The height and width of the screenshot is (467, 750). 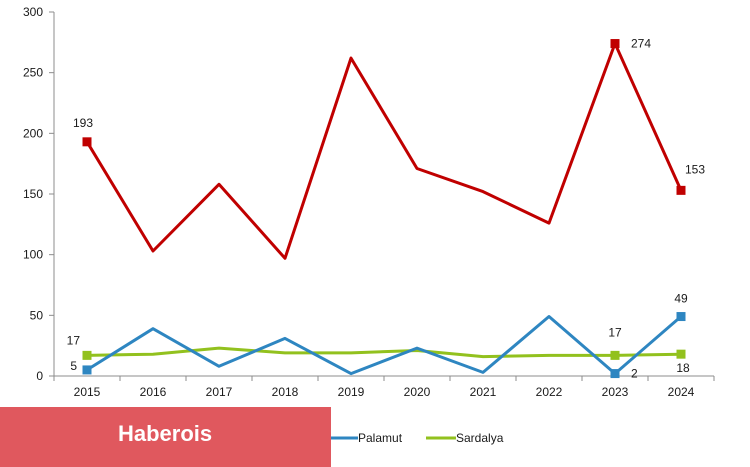 I want to click on series-line-palamut, so click(x=384, y=345).